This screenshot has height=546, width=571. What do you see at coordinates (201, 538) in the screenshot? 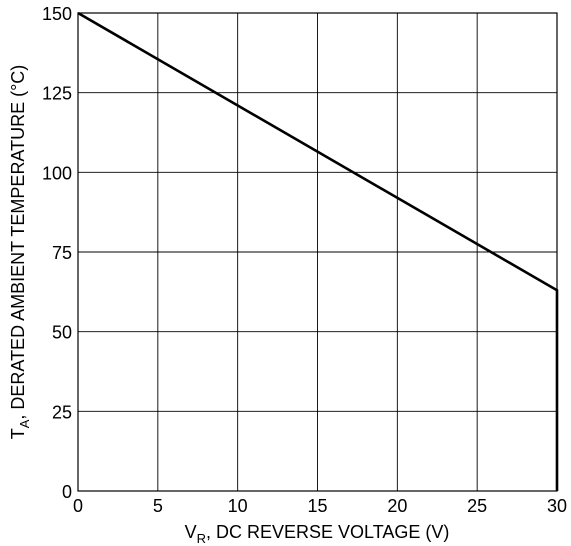
I see `x-axis-label-sub: R` at bounding box center [201, 538].